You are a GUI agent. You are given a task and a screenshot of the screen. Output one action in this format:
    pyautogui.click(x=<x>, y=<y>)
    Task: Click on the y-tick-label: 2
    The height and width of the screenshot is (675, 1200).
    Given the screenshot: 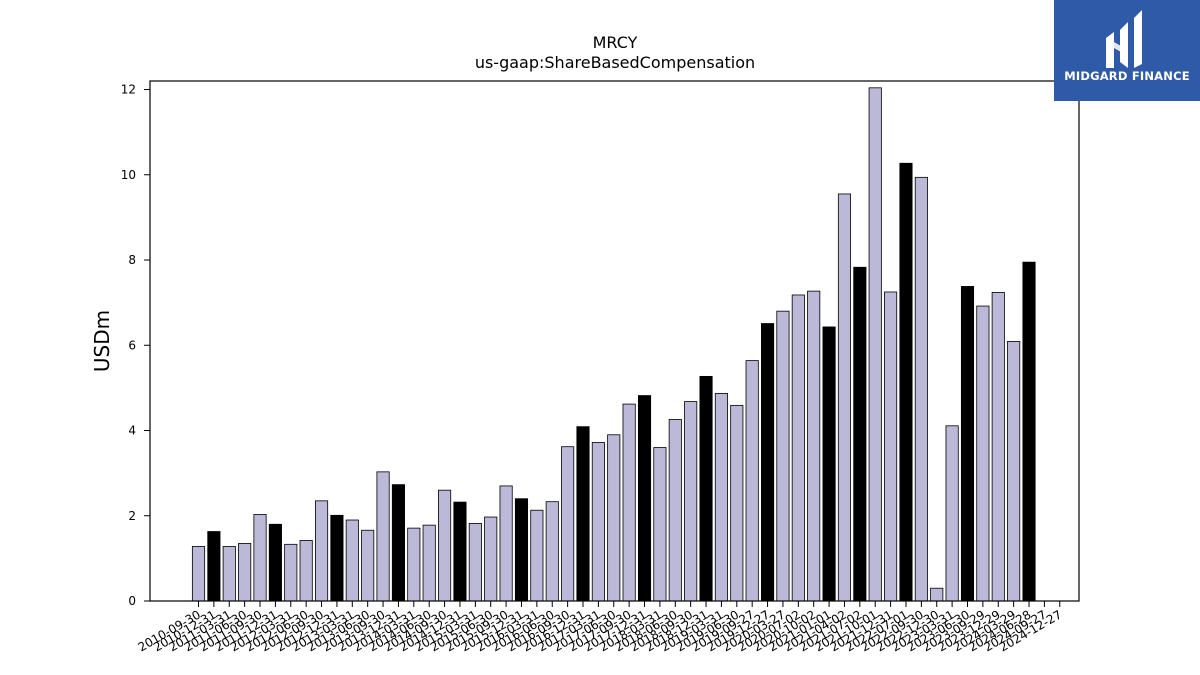 What is the action you would take?
    pyautogui.click(x=132, y=516)
    